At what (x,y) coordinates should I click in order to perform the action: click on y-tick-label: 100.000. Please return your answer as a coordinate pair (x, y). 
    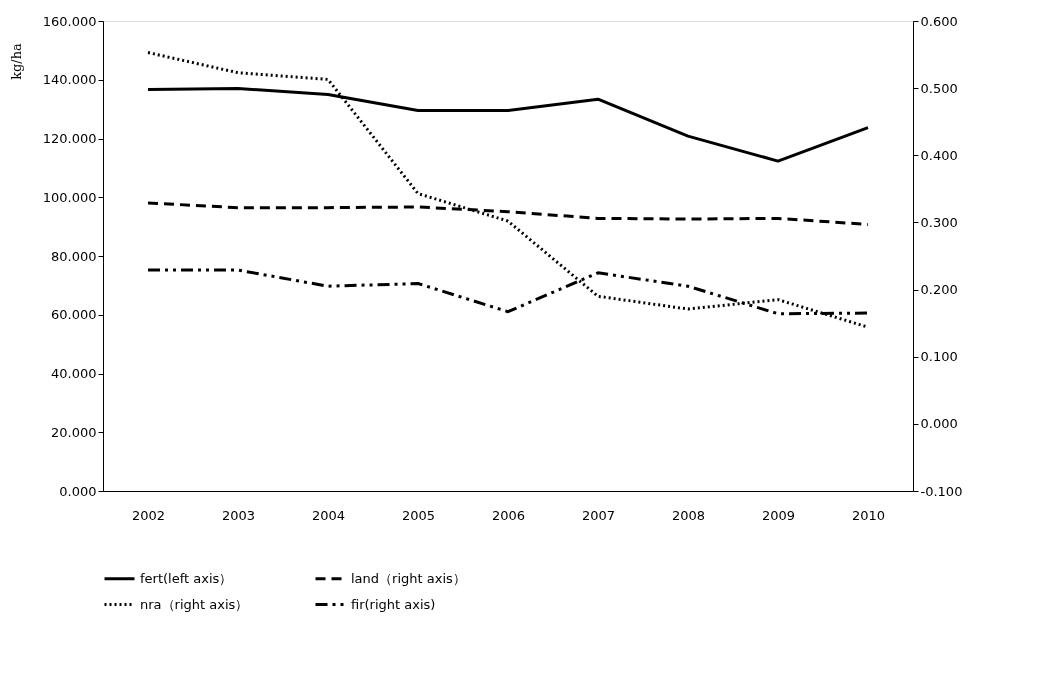
    Looking at the image, I should click on (69, 197).